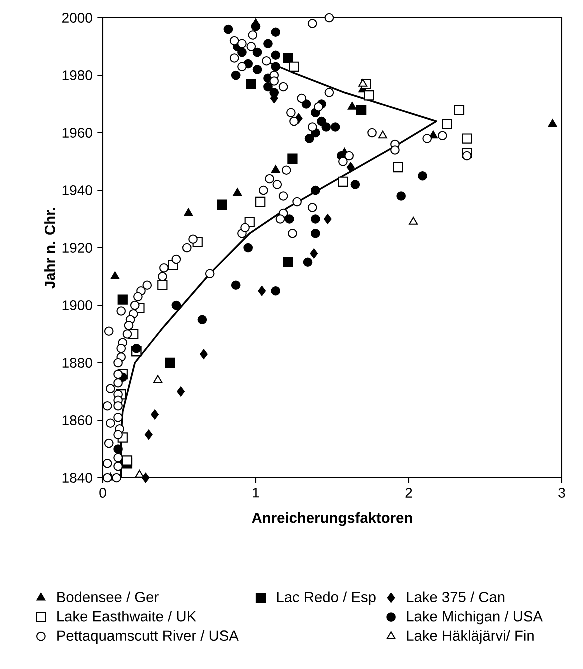 Image resolution: width=583 pixels, height=669 pixels. What do you see at coordinates (326, 599) in the screenshot?
I see `legend-label: Lac Redo / Esp` at bounding box center [326, 599].